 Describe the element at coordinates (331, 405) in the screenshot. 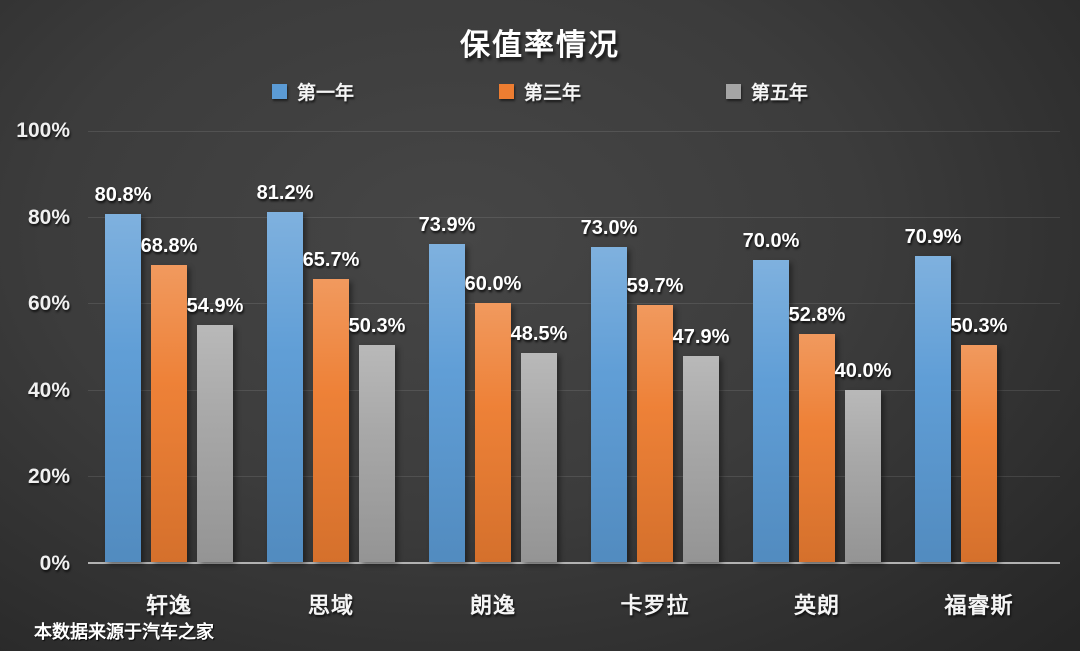

I see `bar-series1-cat1: 65.7%` at that location.